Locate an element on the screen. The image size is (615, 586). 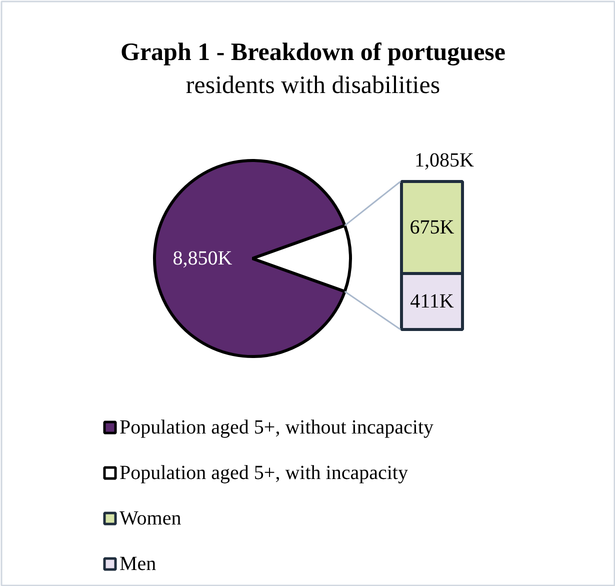
legend-label: Men is located at coordinates (138, 564).